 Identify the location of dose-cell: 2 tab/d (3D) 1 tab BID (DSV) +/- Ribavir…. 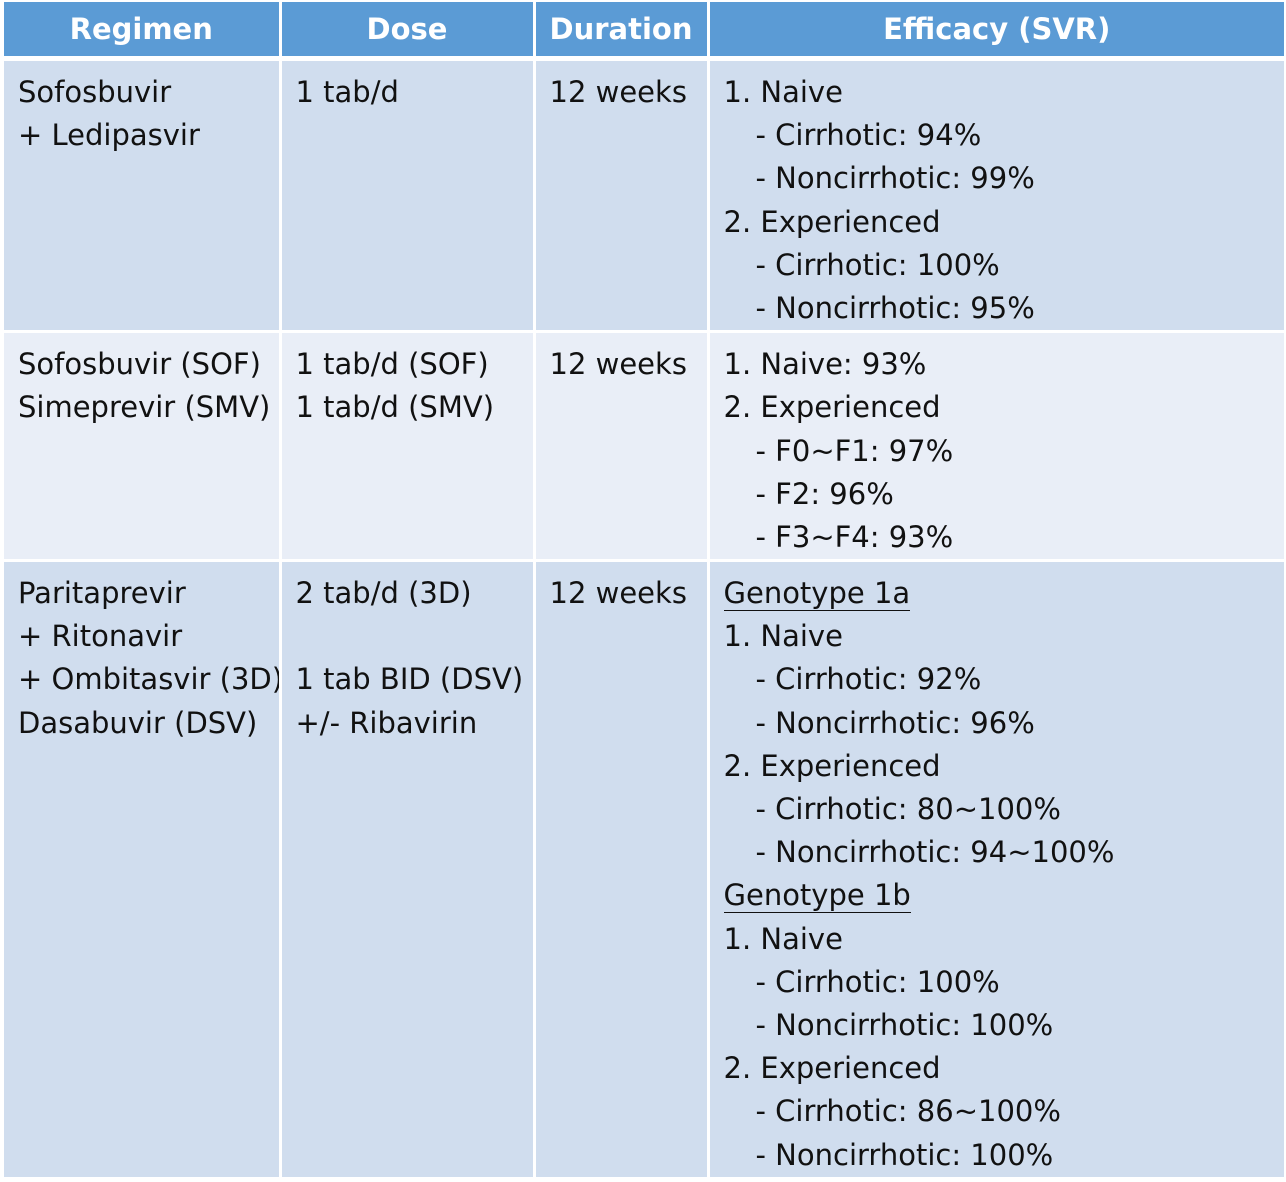
(408, 870).